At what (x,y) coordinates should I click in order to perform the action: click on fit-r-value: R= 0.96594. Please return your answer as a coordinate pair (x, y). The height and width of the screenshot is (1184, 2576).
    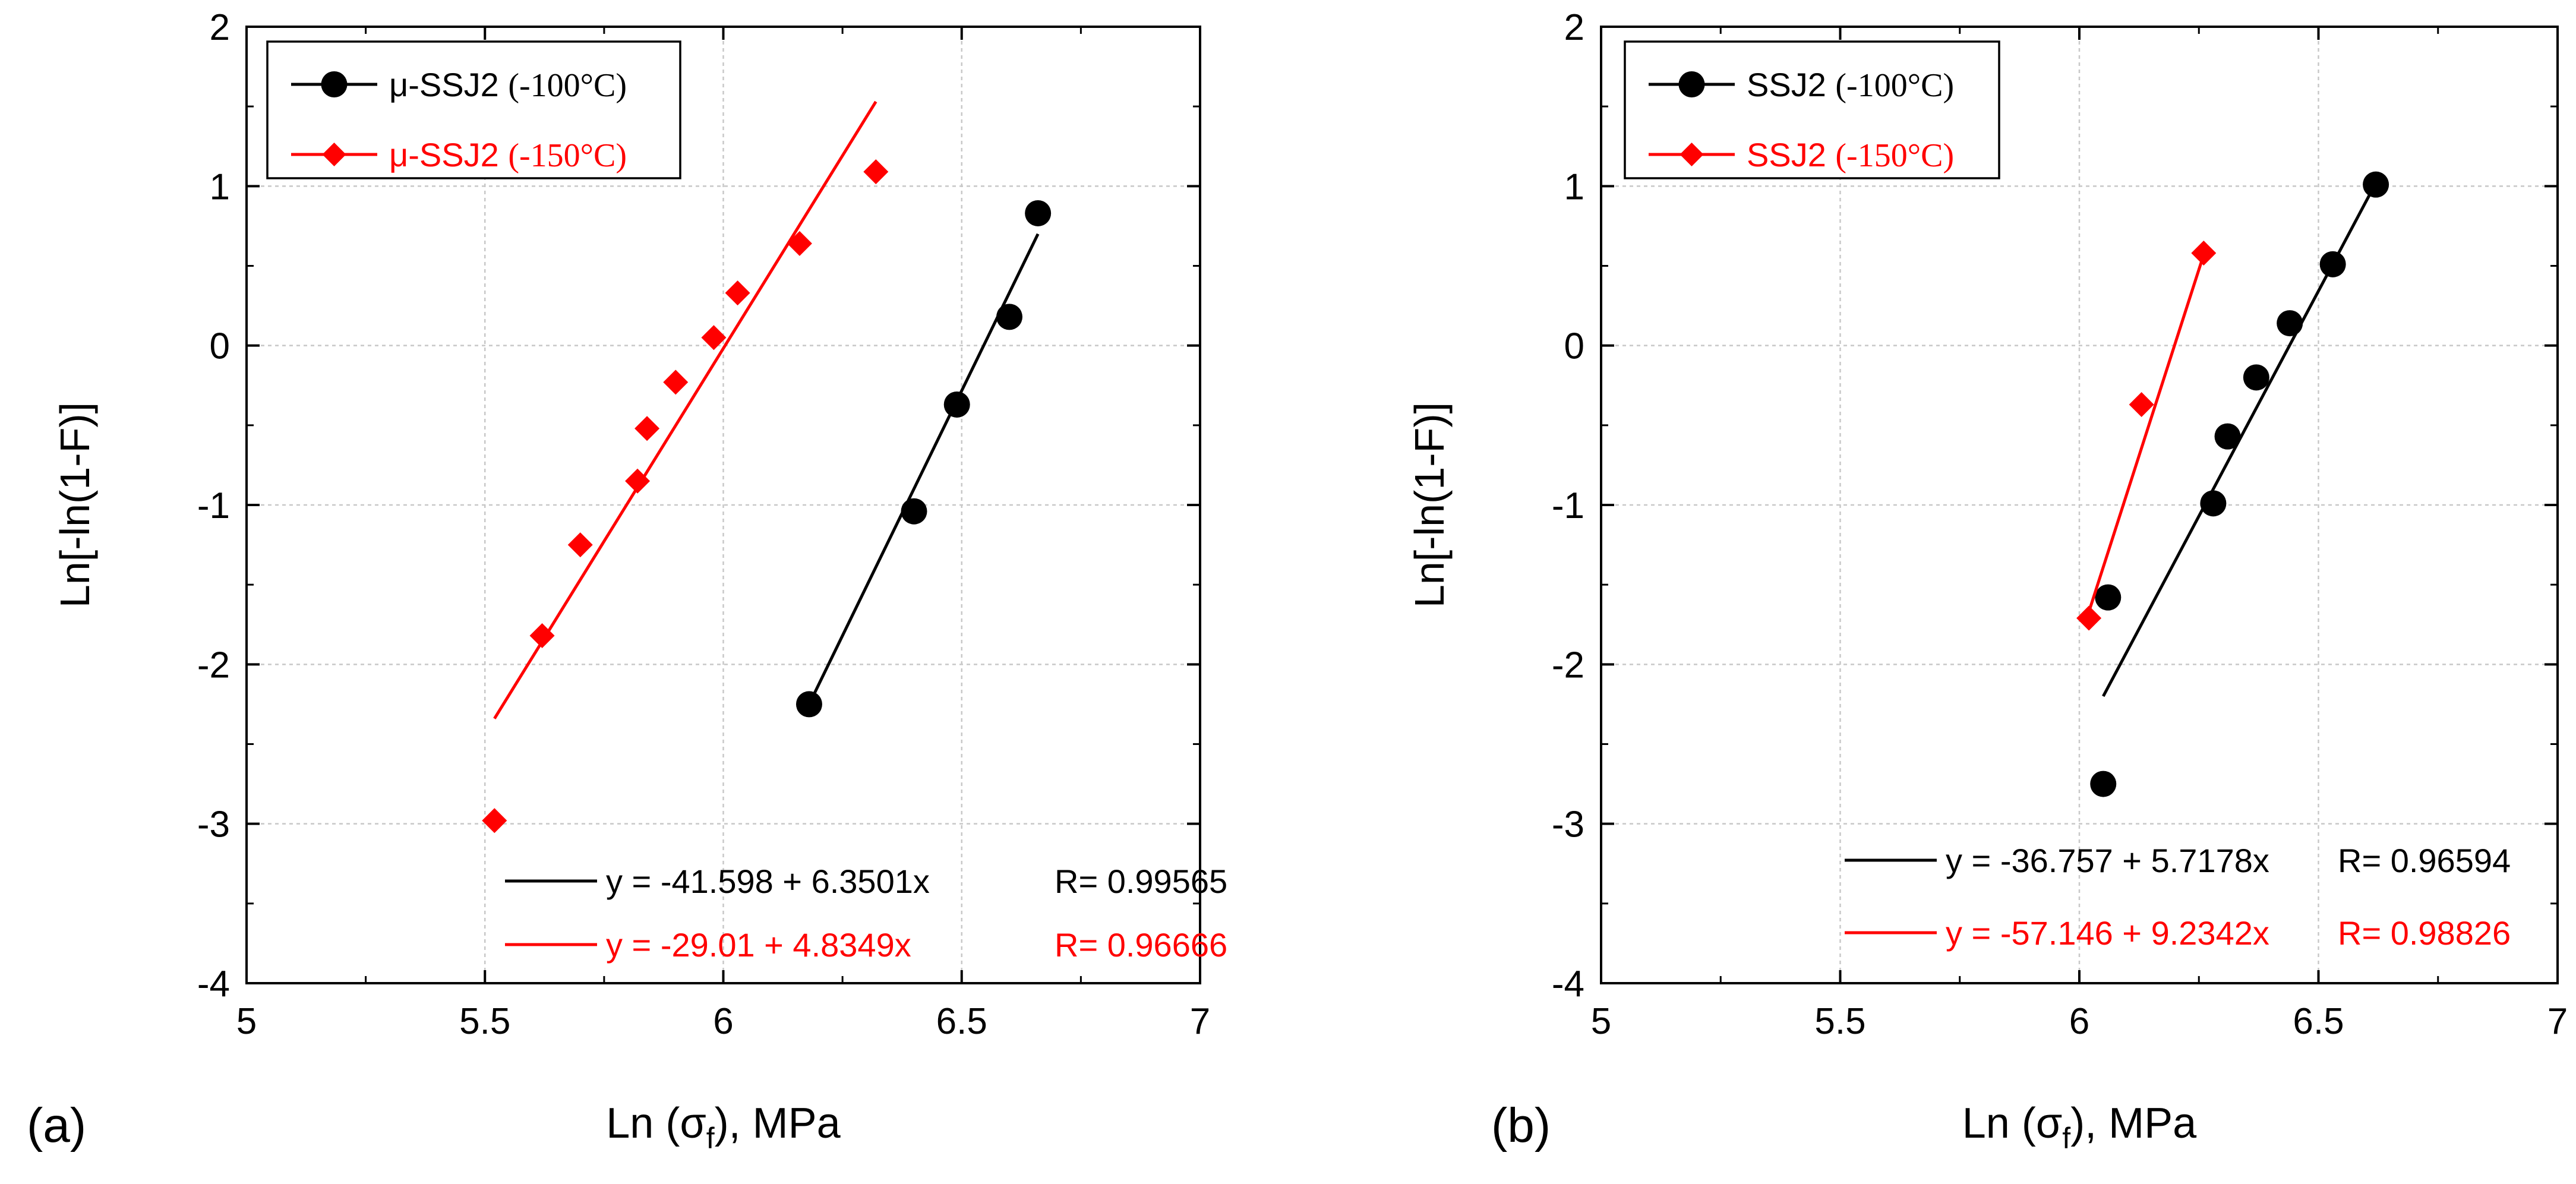
    Looking at the image, I should click on (2424, 860).